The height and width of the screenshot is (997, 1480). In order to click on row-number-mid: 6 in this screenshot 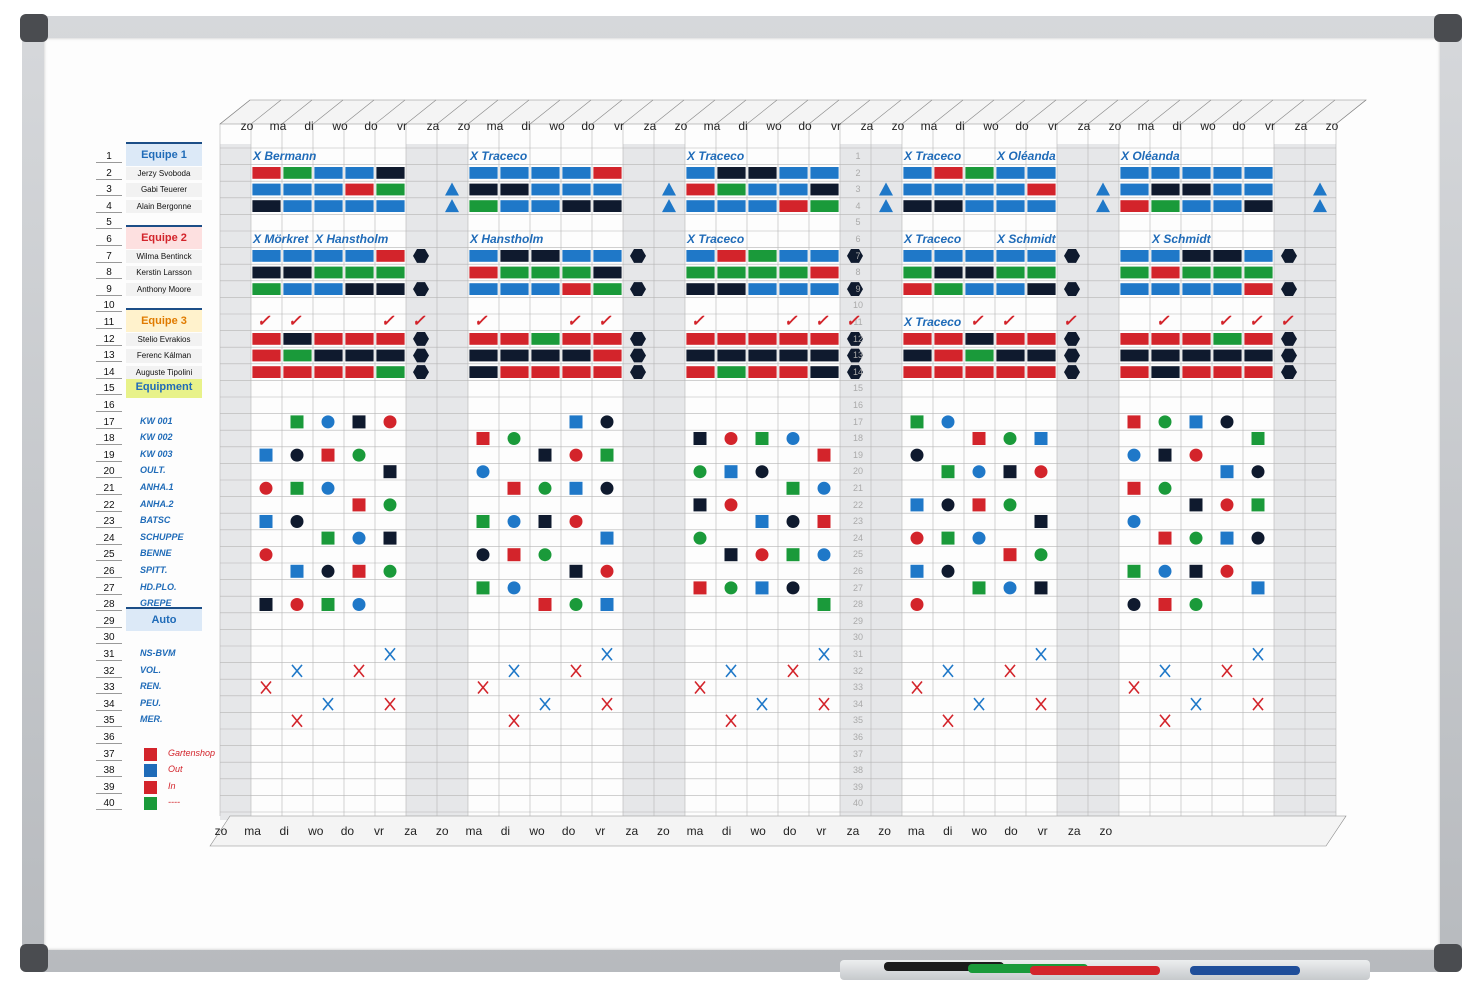, I will do `click(858, 239)`.